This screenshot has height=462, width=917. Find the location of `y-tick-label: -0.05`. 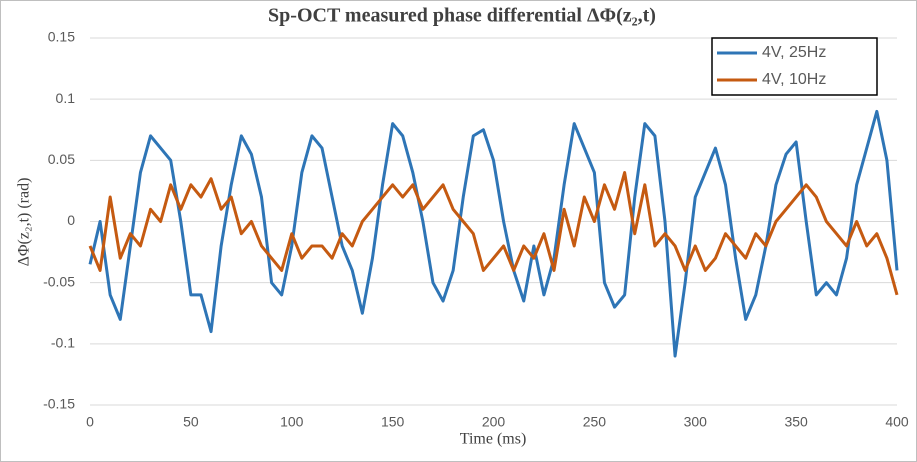

y-tick-label: -0.05 is located at coordinates (59, 281).